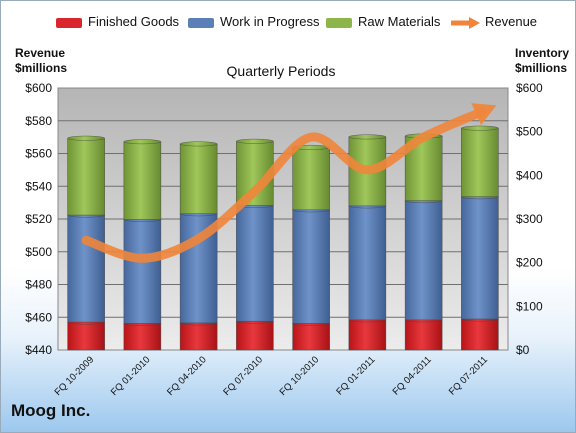  What do you see at coordinates (38, 350) in the screenshot?
I see `left-tick-label: $440` at bounding box center [38, 350].